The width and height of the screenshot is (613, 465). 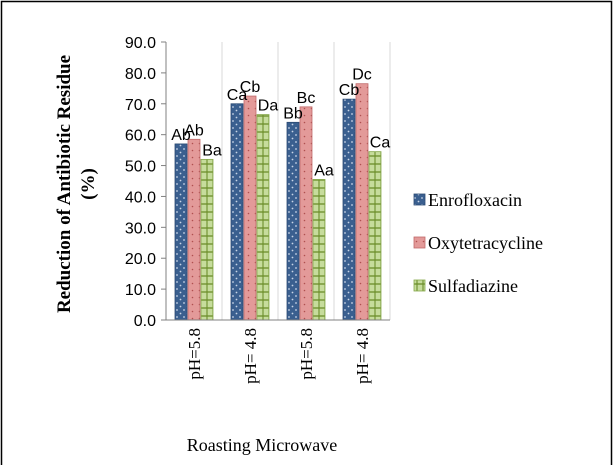 I want to click on data-label: Ba, so click(x=212, y=150).